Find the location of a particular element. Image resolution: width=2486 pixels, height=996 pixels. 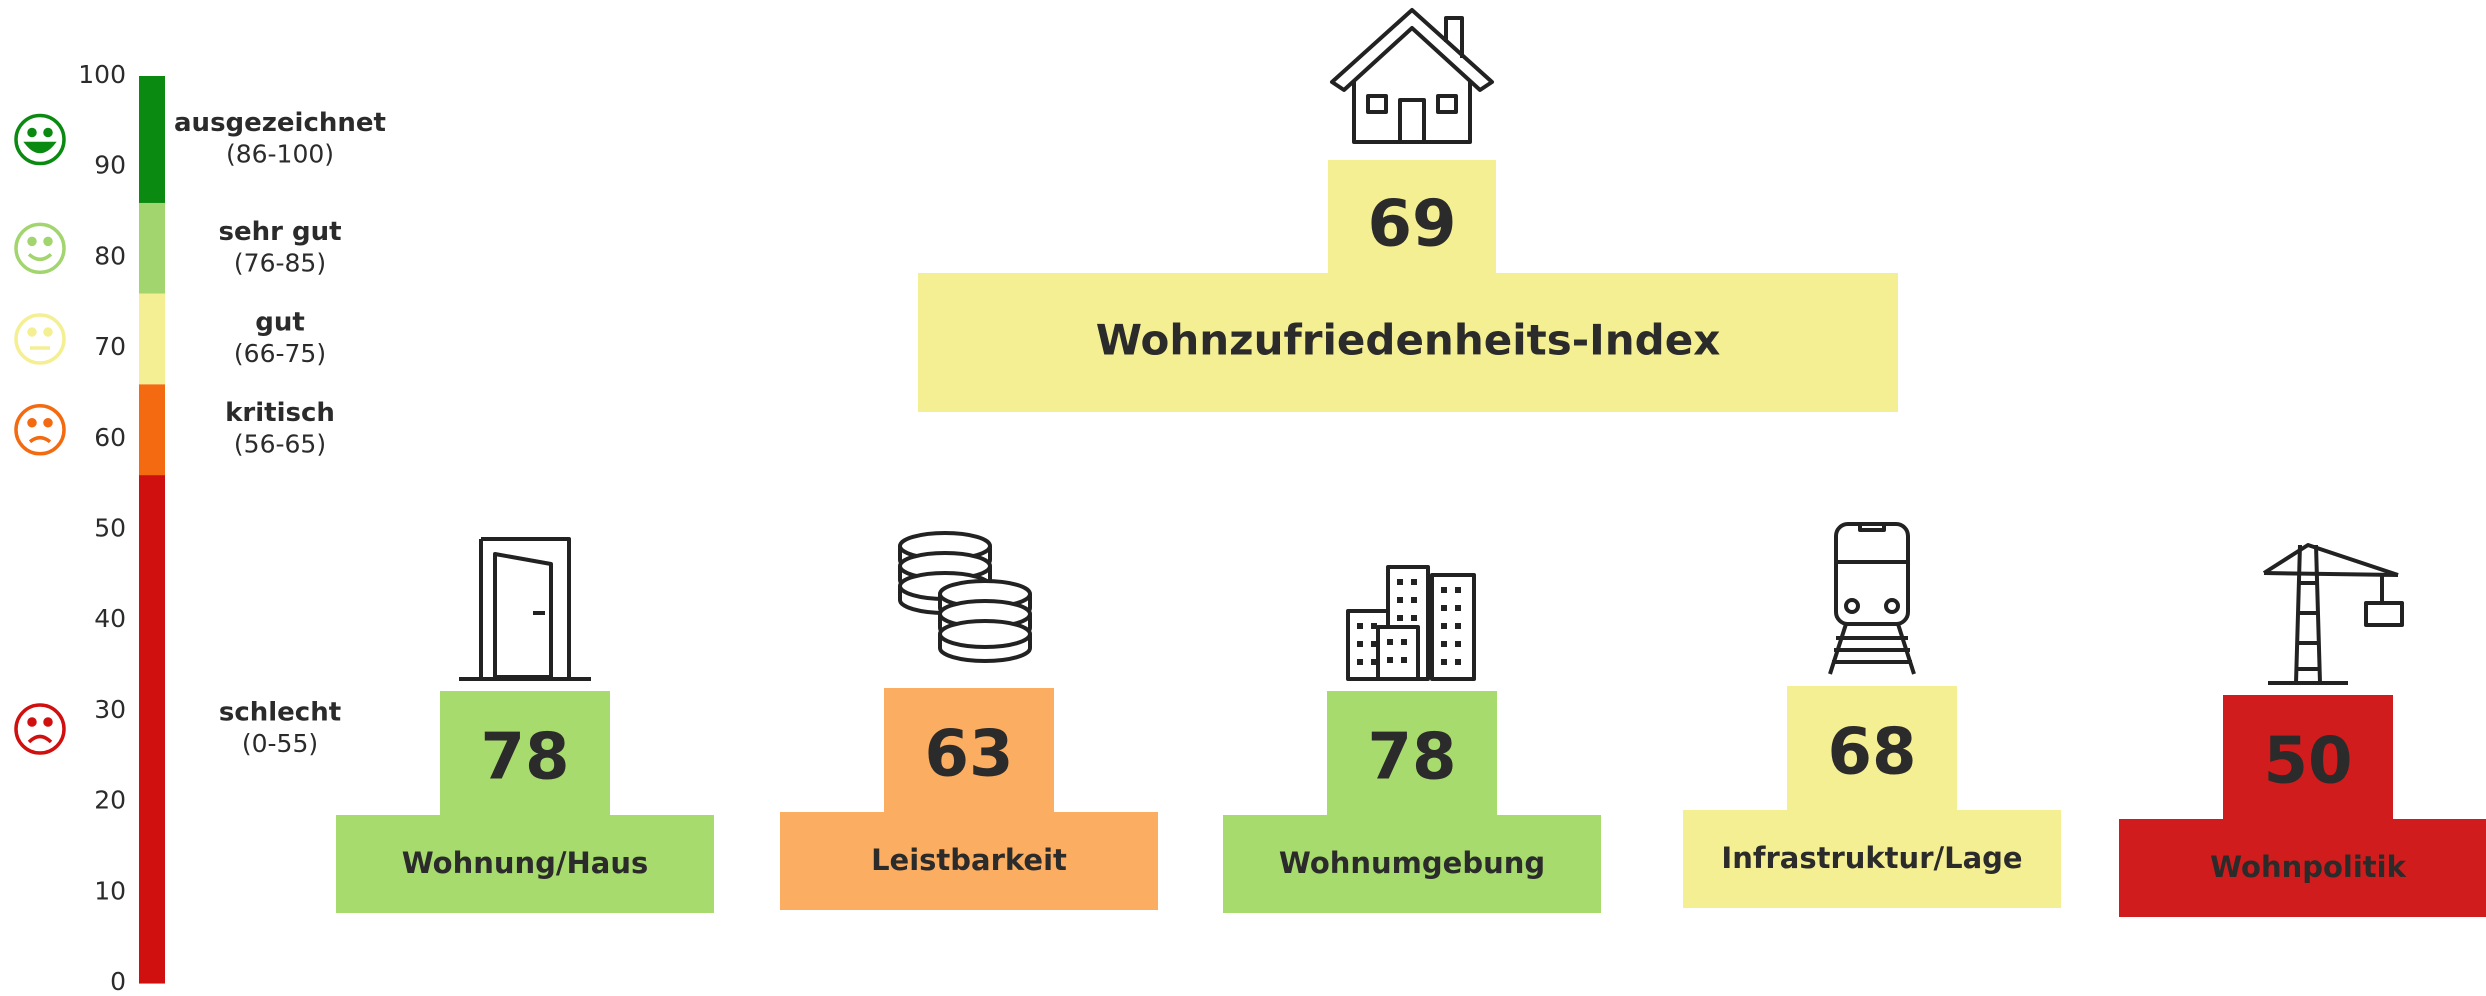

coin is located at coordinates (985, 641).